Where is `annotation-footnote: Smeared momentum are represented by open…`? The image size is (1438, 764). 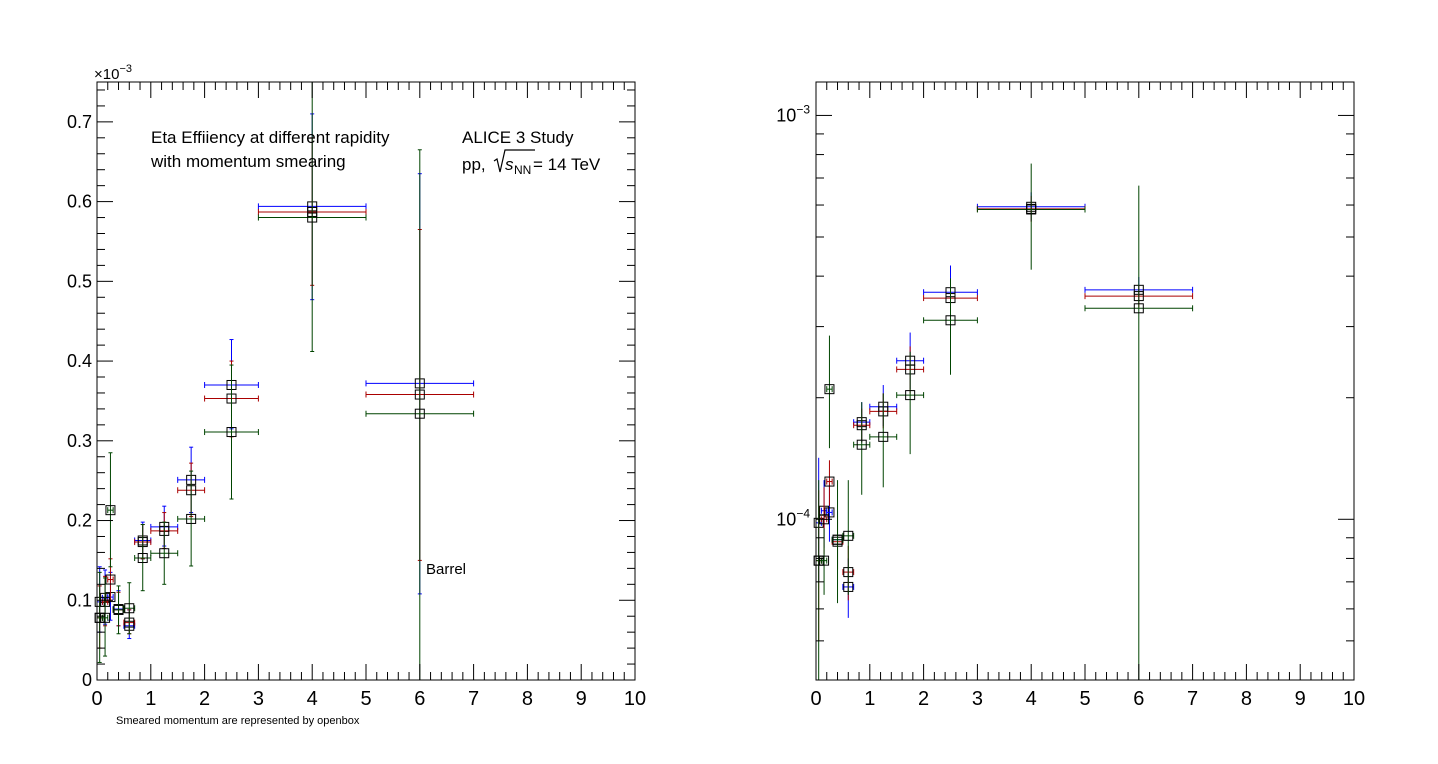 annotation-footnote: Smeared momentum are represented by open… is located at coordinates (238, 721).